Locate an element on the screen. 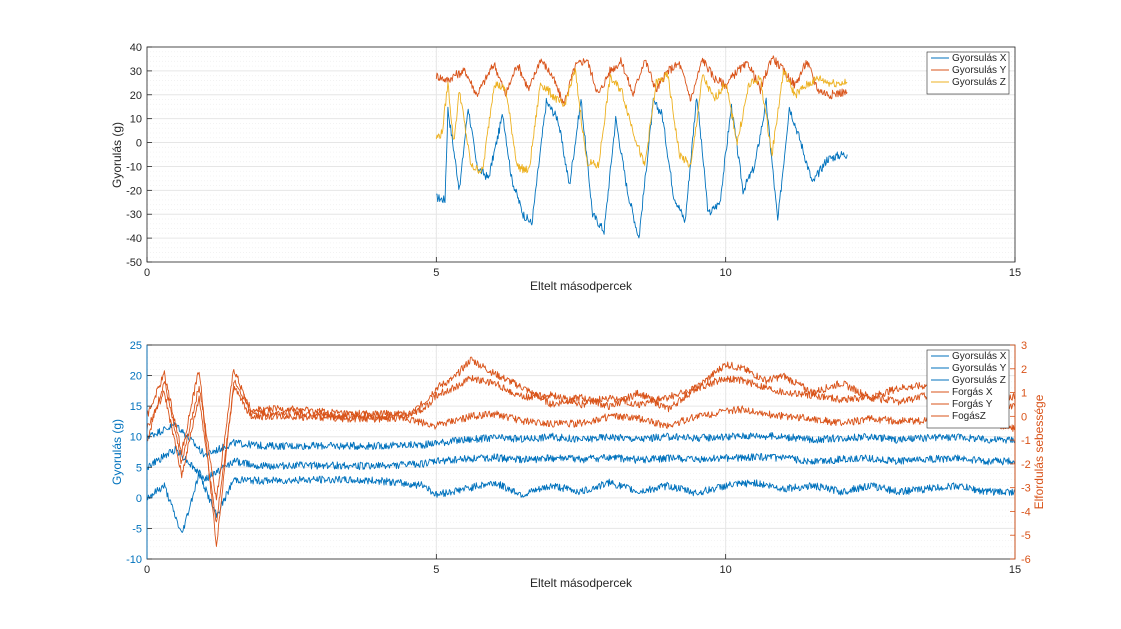 Image resolution: width=1121 pixels, height=629 pixels. y-tick-label: -30 is located at coordinates (134, 215).